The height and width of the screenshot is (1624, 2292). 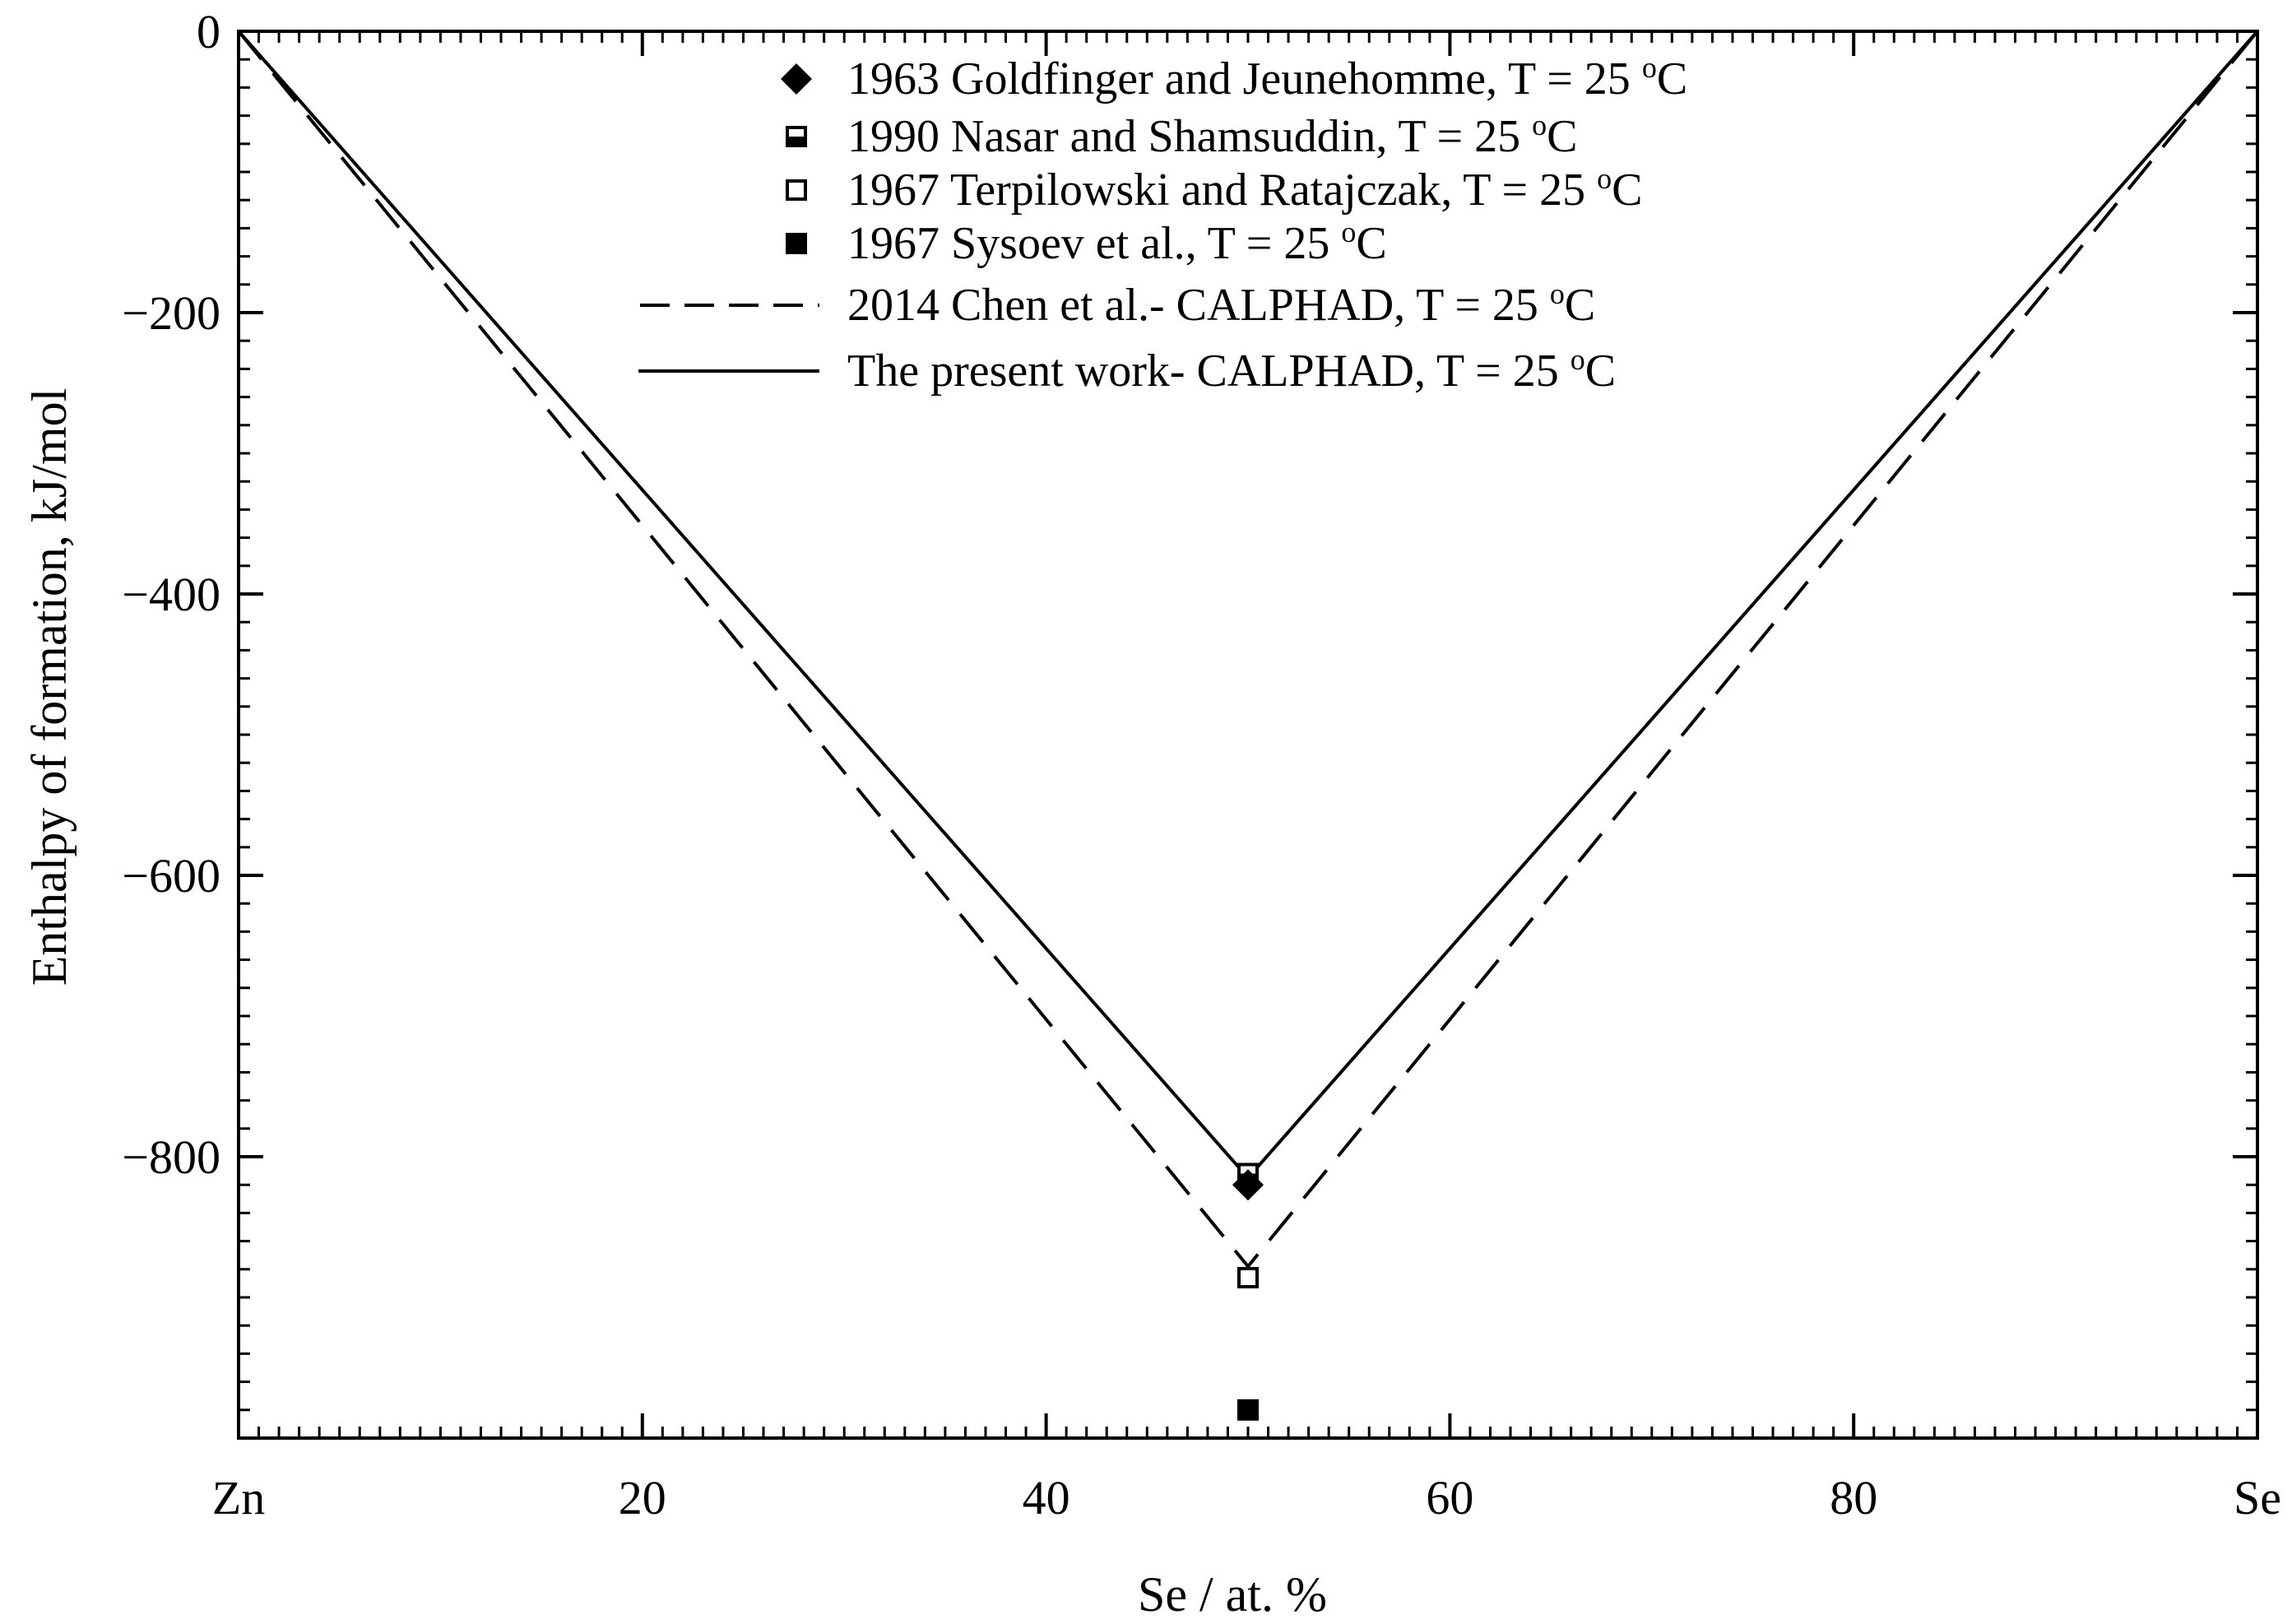 What do you see at coordinates (796, 136) in the screenshot?
I see `legend-symbol-square-half` at bounding box center [796, 136].